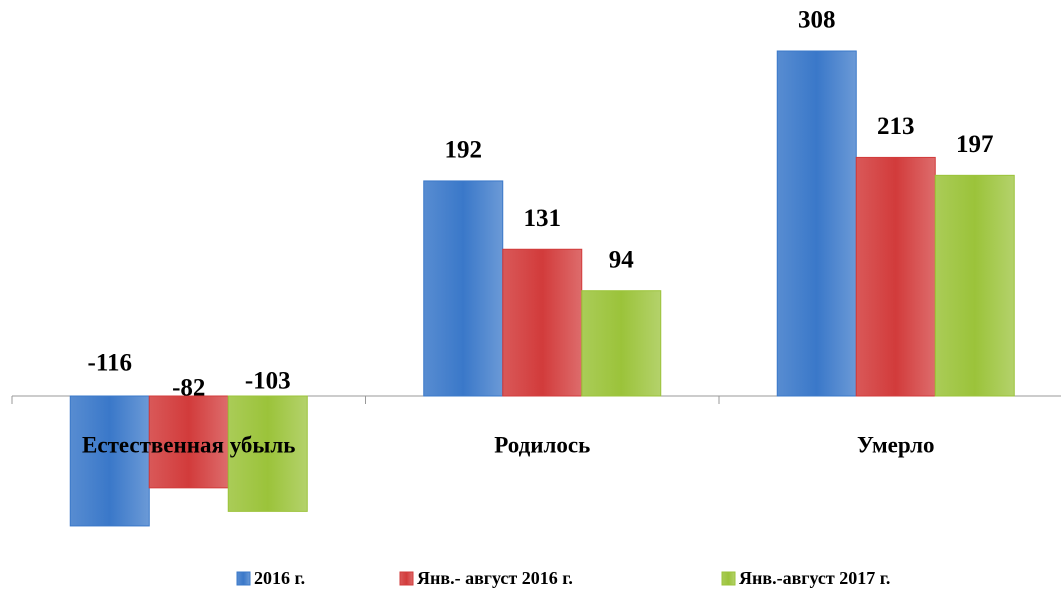  What do you see at coordinates (817, 20) in the screenshot?
I see `data-label: 308` at bounding box center [817, 20].